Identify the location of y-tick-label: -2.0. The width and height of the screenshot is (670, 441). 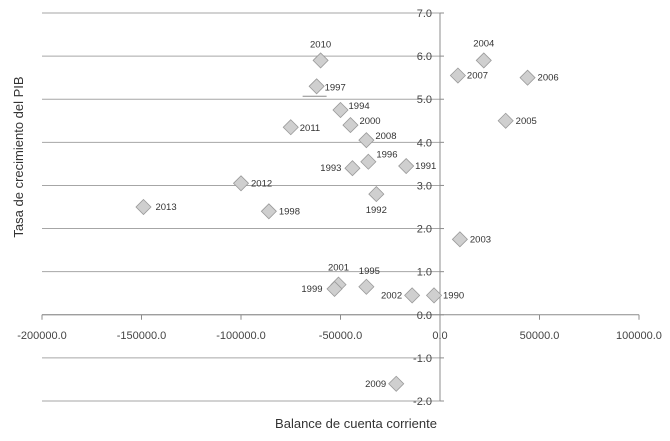
(422, 402).